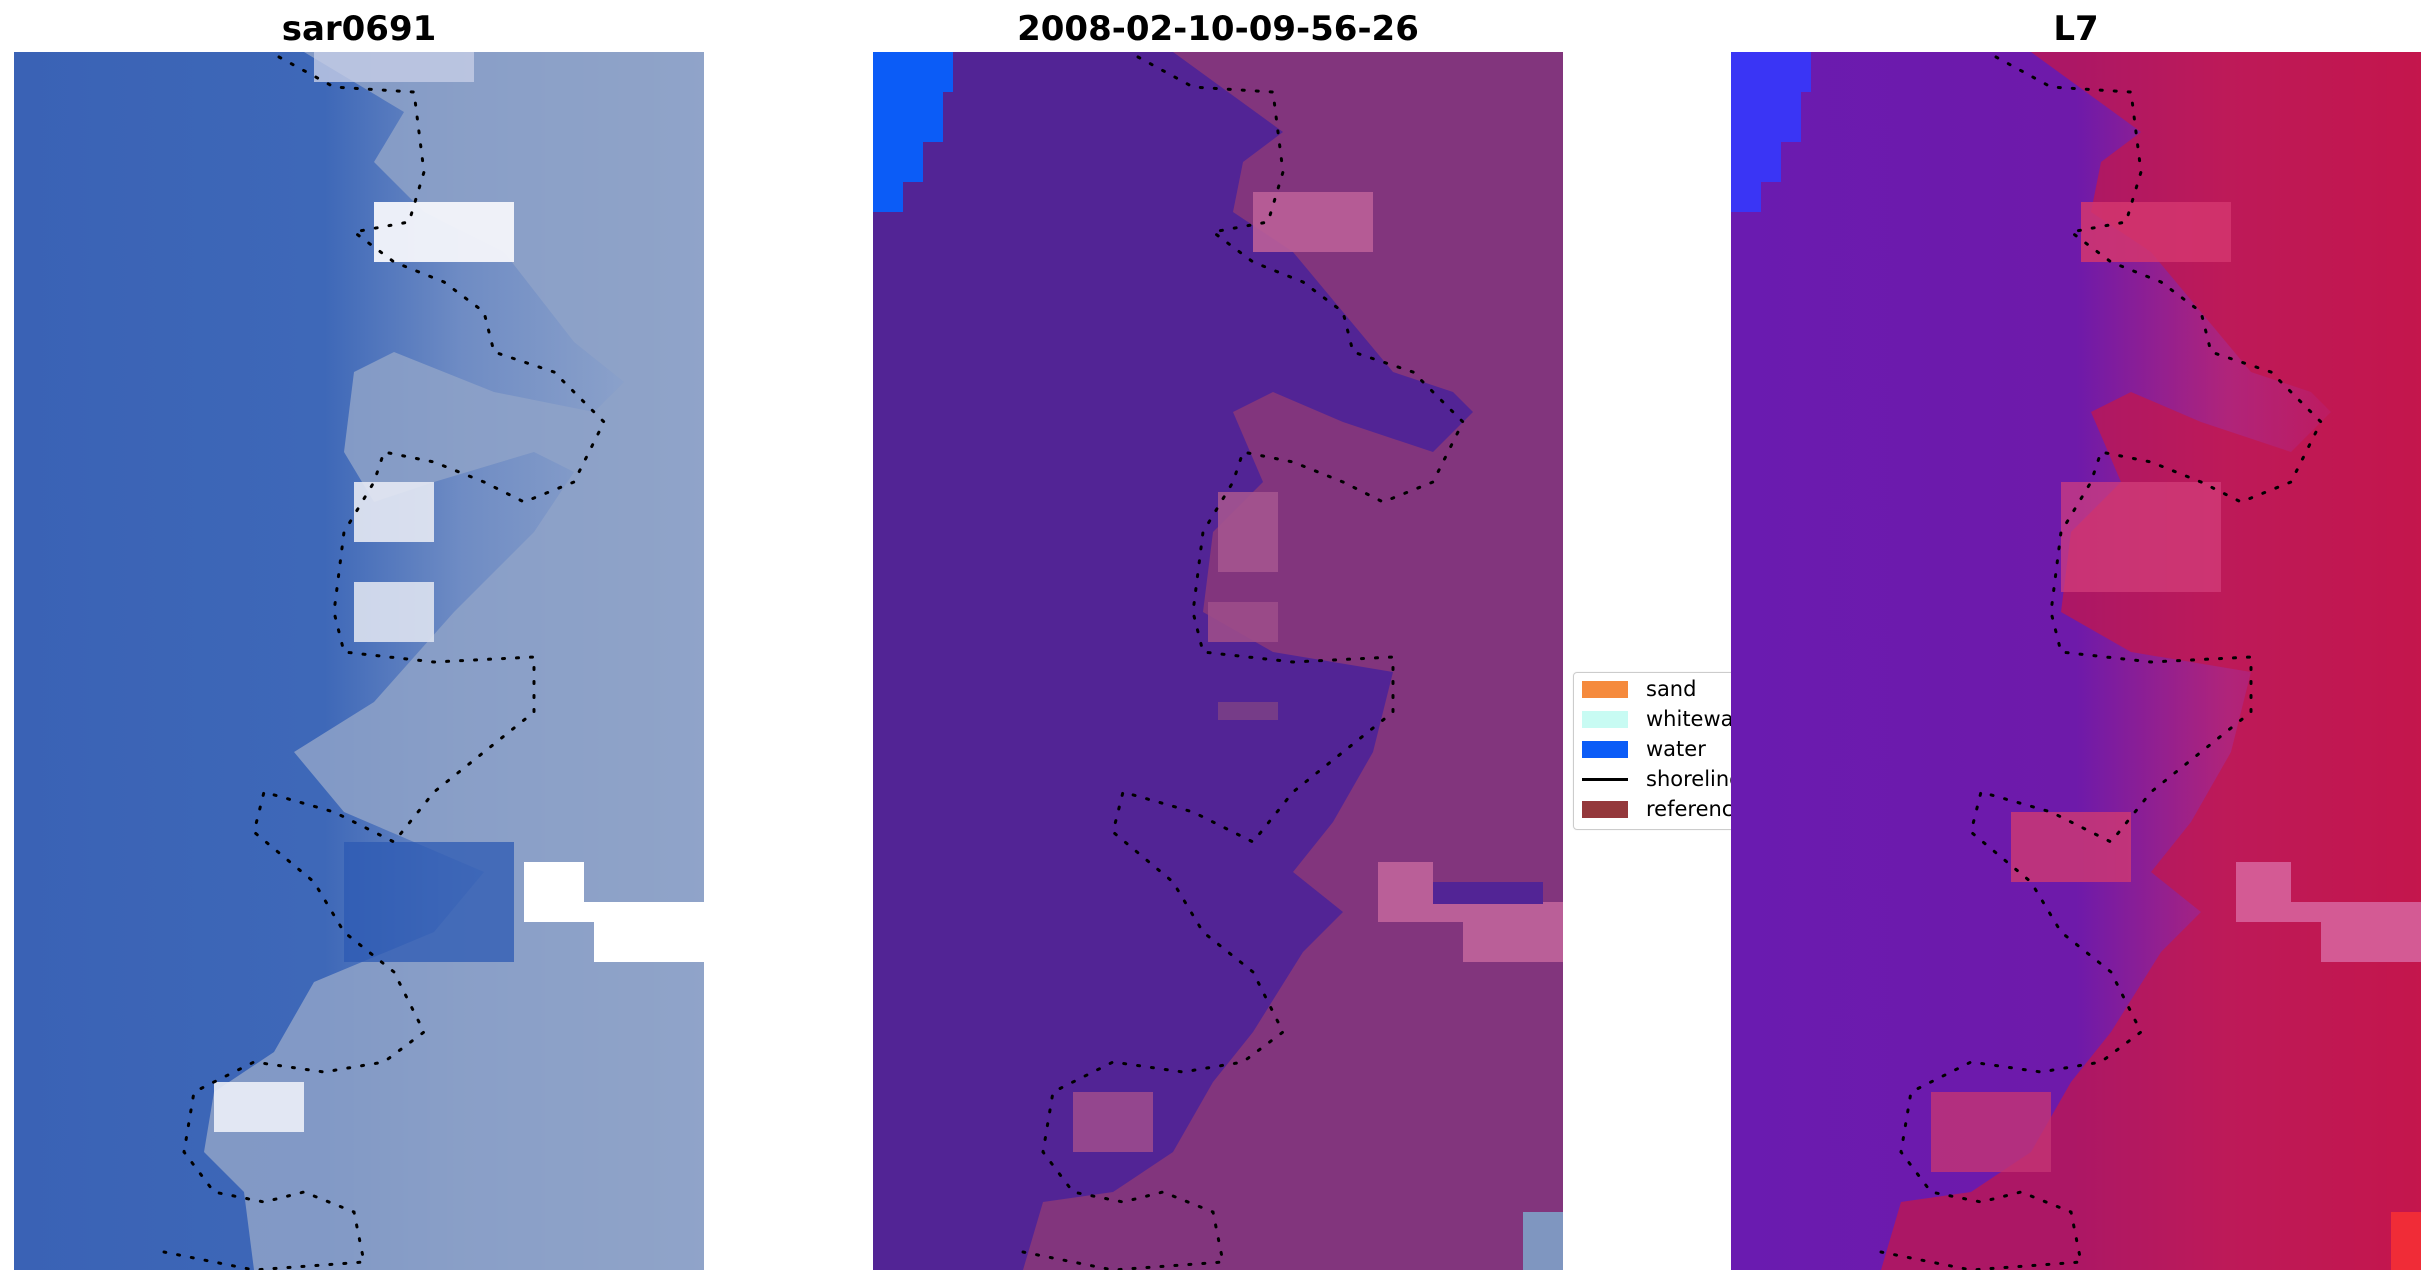 The height and width of the screenshot is (1283, 2433). What do you see at coordinates (913, 132) in the screenshot?
I see `water-class` at bounding box center [913, 132].